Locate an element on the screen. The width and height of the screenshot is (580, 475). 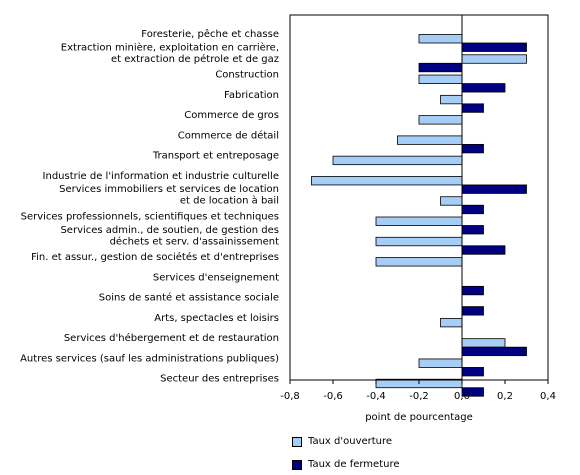
x-tick-label-5: 0,2 is located at coordinates (505, 396).